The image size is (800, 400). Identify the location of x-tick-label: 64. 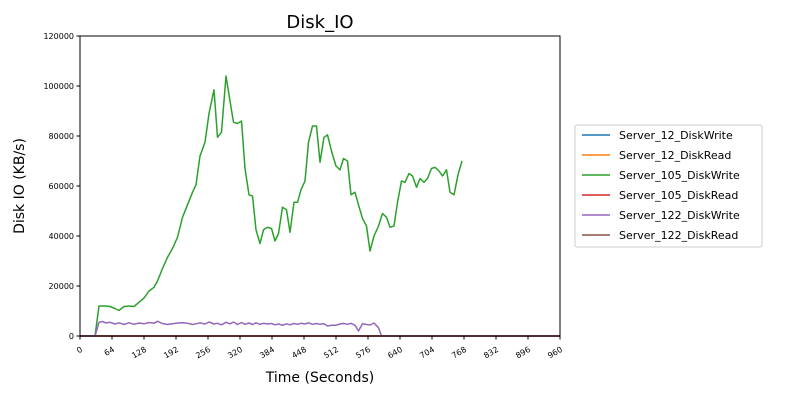
(109, 351).